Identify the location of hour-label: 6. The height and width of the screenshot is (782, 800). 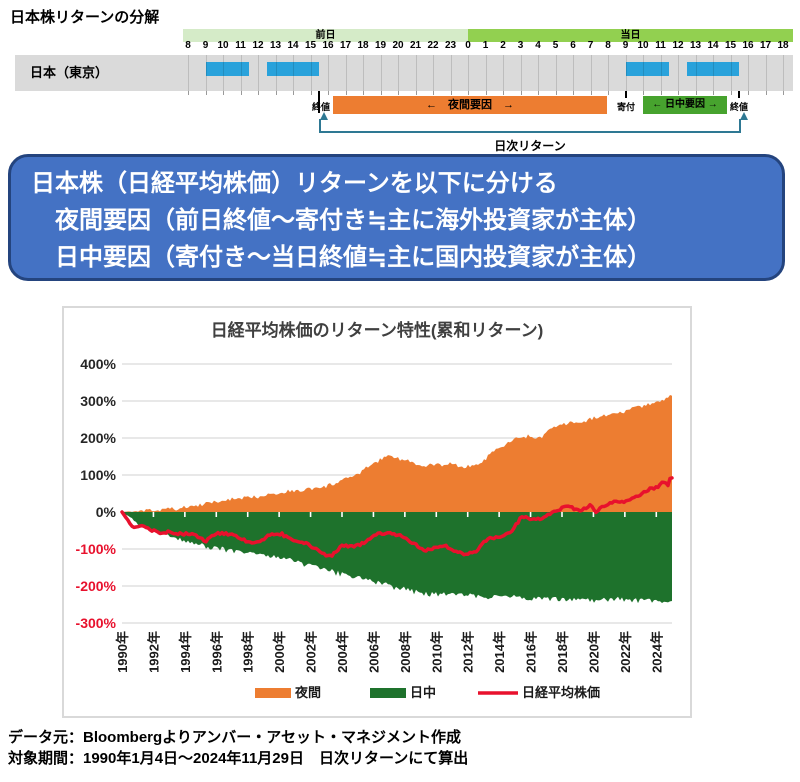
(573, 45).